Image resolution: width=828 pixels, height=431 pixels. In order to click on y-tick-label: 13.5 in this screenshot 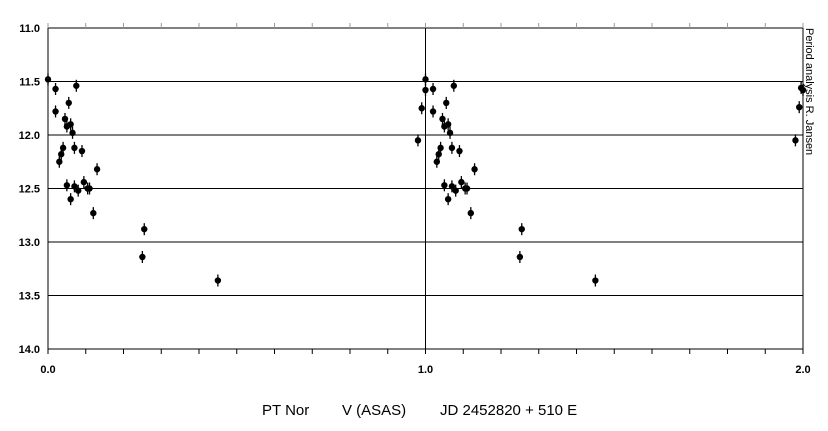, I will do `click(29, 297)`.